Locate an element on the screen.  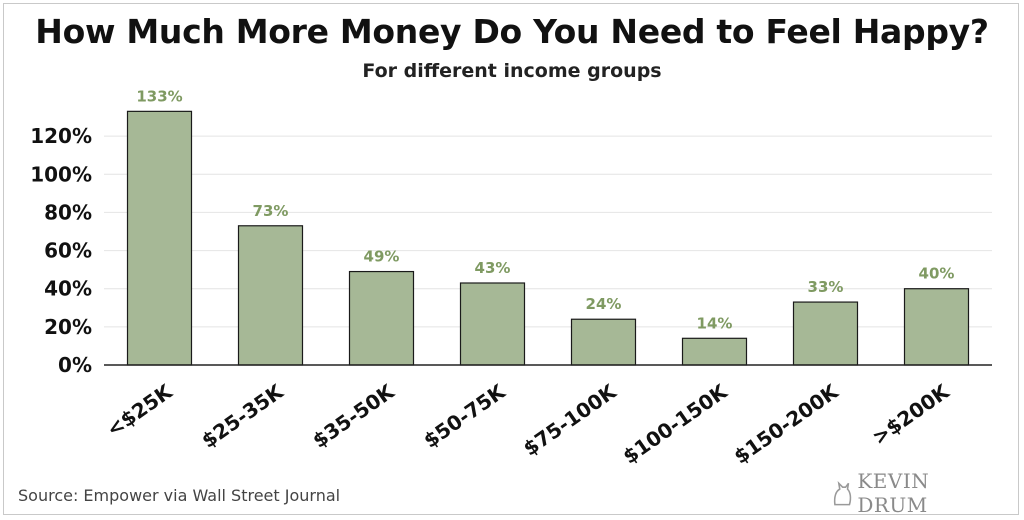
y-tick-label: 40% is located at coordinates (68, 289).